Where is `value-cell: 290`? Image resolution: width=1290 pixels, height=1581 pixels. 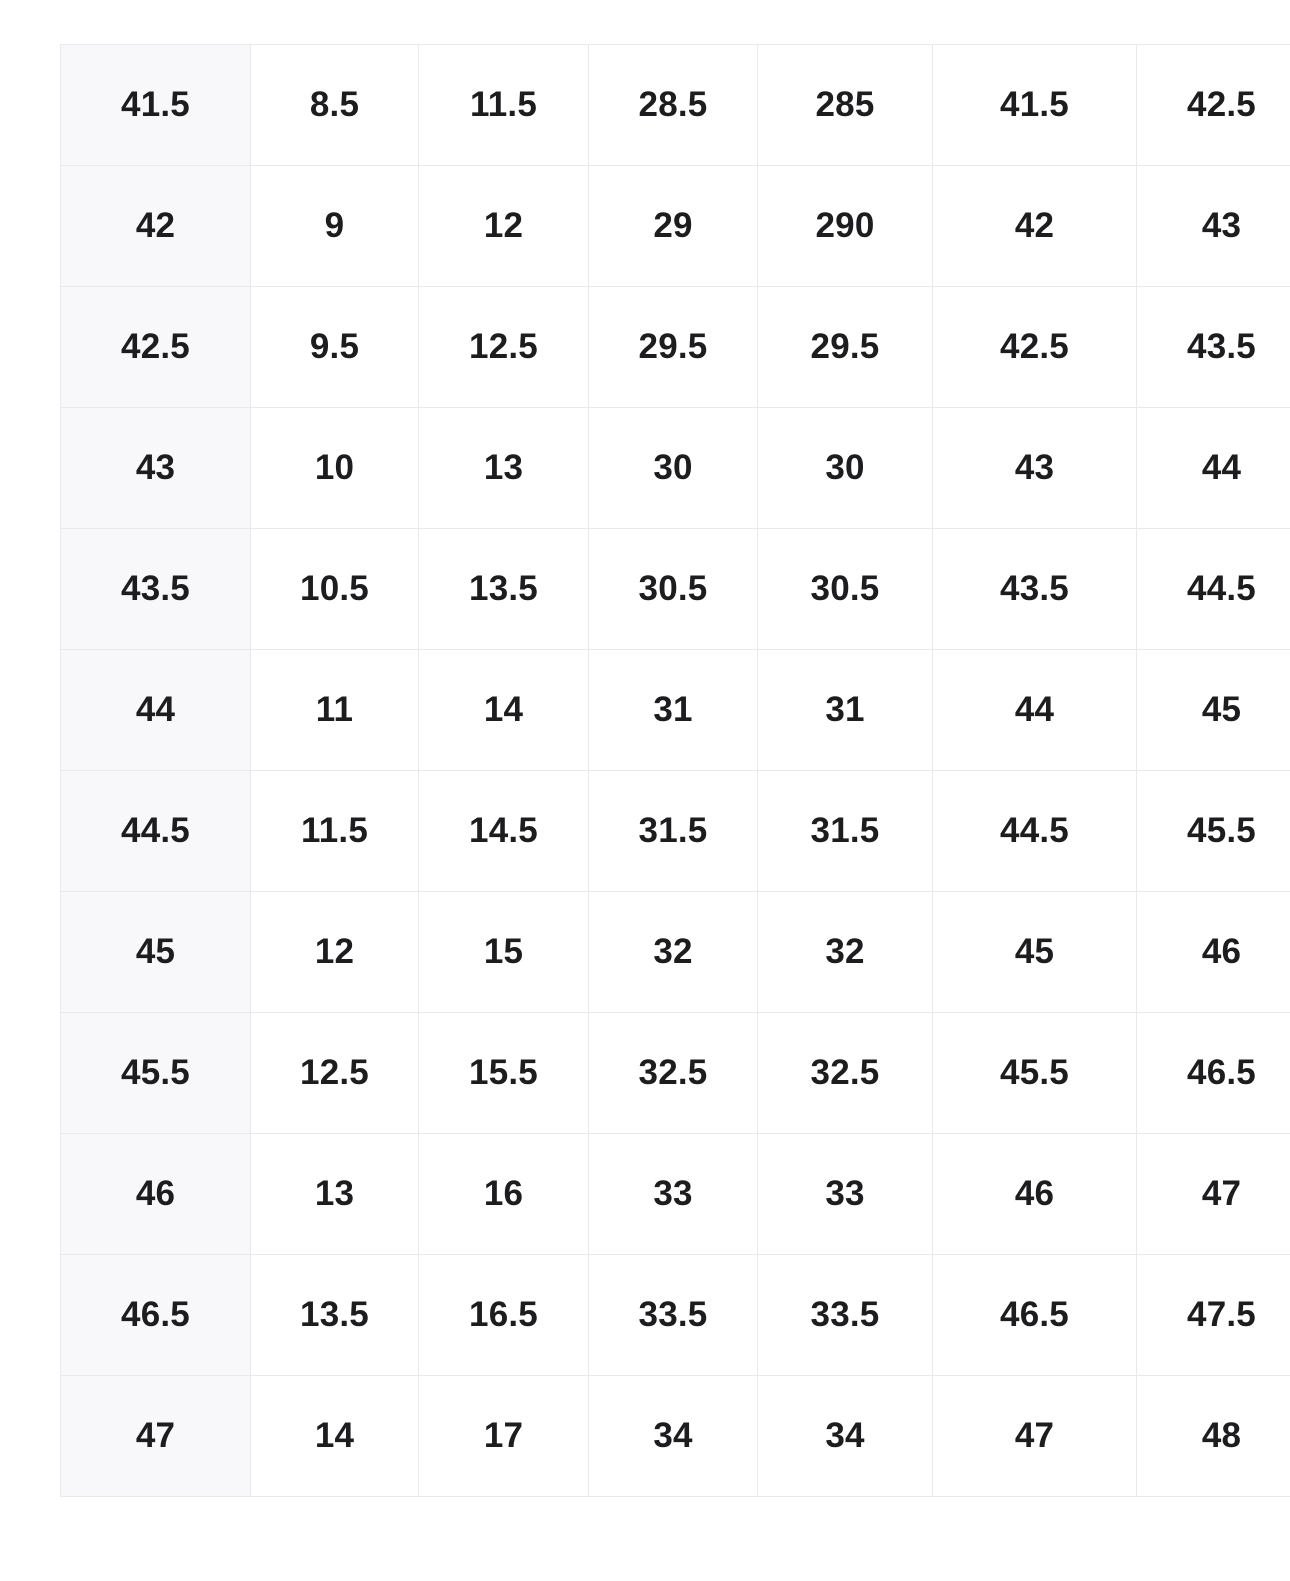
value-cell: 290 is located at coordinates (845, 226).